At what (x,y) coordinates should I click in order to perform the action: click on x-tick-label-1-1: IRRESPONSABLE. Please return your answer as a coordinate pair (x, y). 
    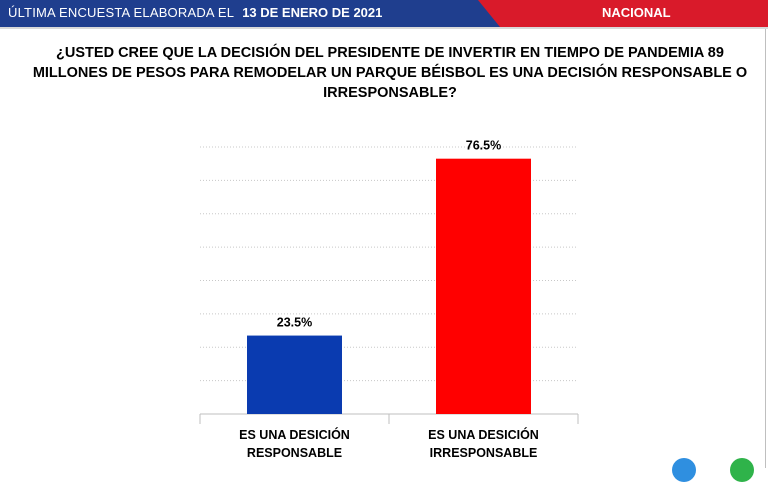
    Looking at the image, I should click on (484, 453).